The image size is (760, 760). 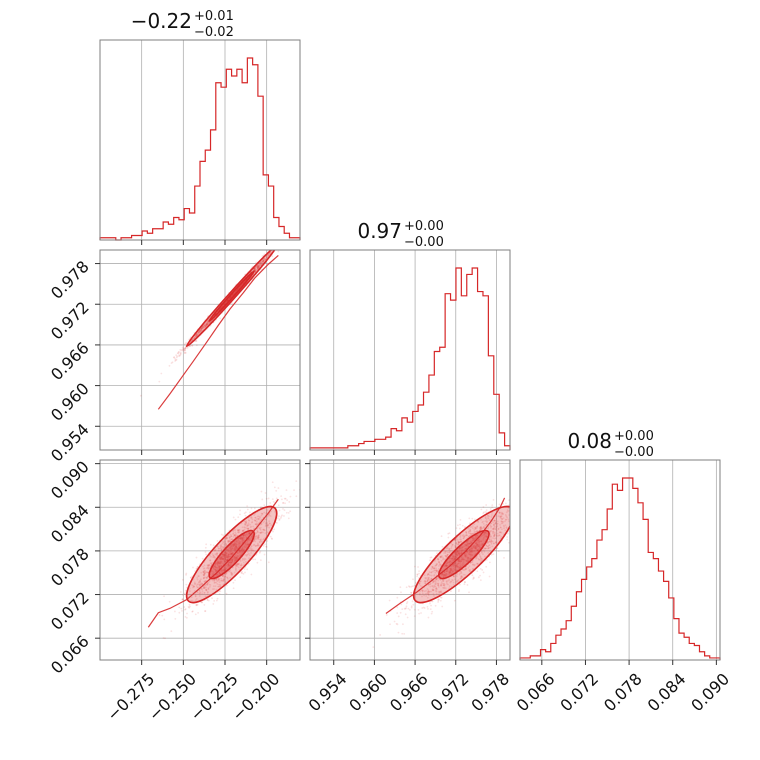 What do you see at coordinates (70, 611) in the screenshot?
I see `y-tick-label: 0.072` at bounding box center [70, 611].